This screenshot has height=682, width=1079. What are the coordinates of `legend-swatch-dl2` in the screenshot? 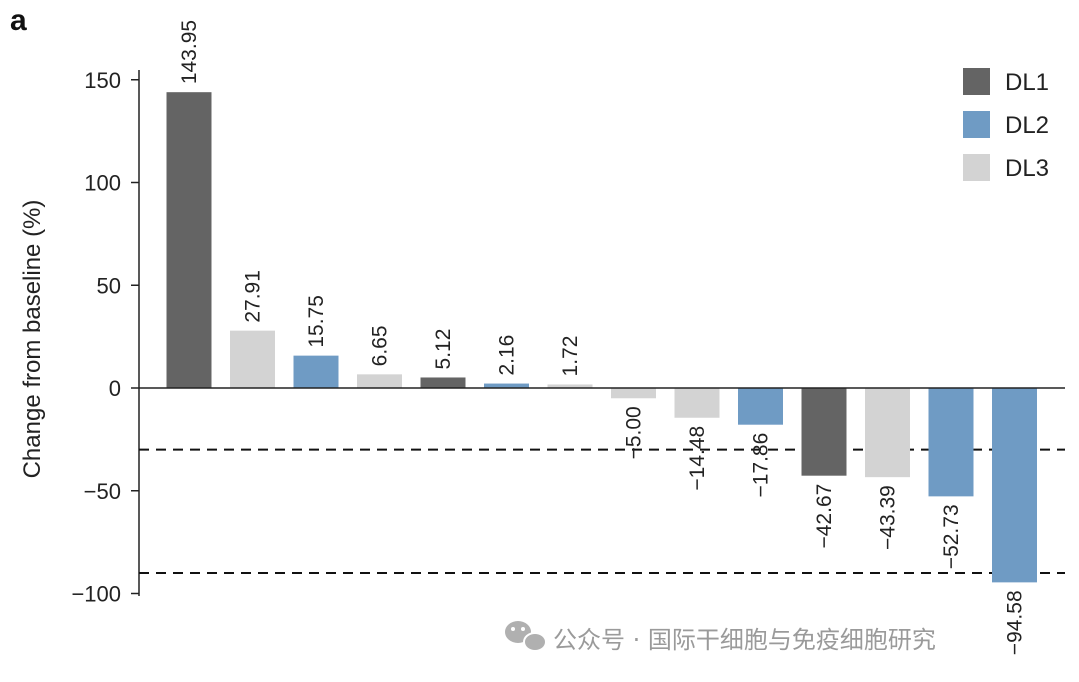 It's located at (976, 124).